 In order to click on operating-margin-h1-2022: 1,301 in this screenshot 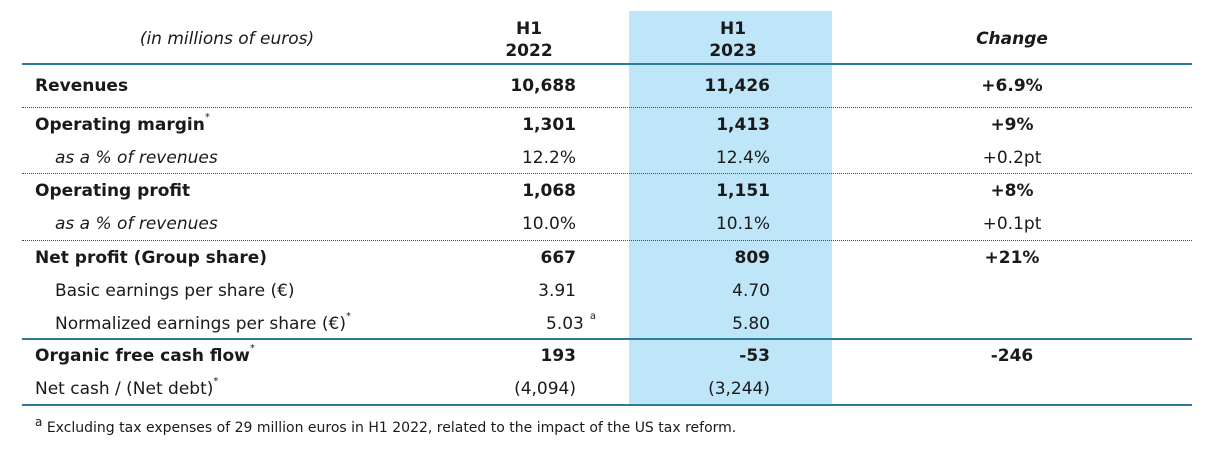, I will do `click(549, 125)`.